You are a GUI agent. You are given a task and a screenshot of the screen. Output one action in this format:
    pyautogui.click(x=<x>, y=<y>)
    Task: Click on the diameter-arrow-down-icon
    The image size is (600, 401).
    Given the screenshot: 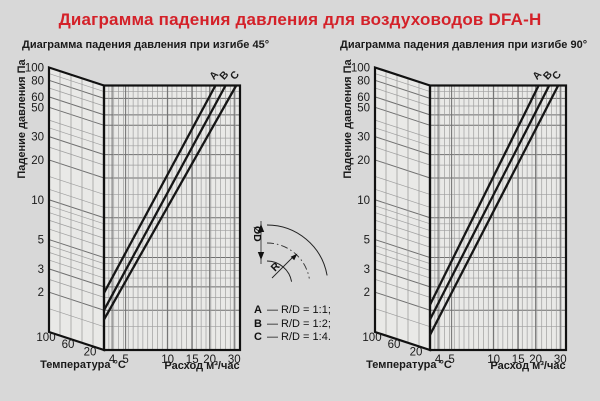 What is the action you would take?
    pyautogui.click(x=261, y=256)
    